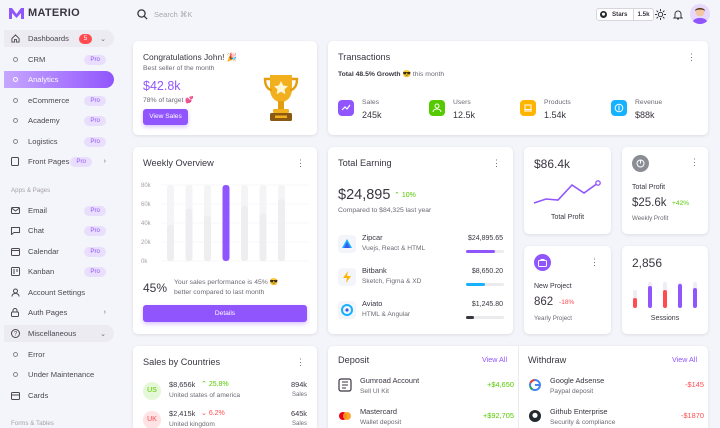 This screenshot has width=720, height=428. Describe the element at coordinates (59, 354) in the screenshot. I see `sidebar-item-error: Error` at that location.